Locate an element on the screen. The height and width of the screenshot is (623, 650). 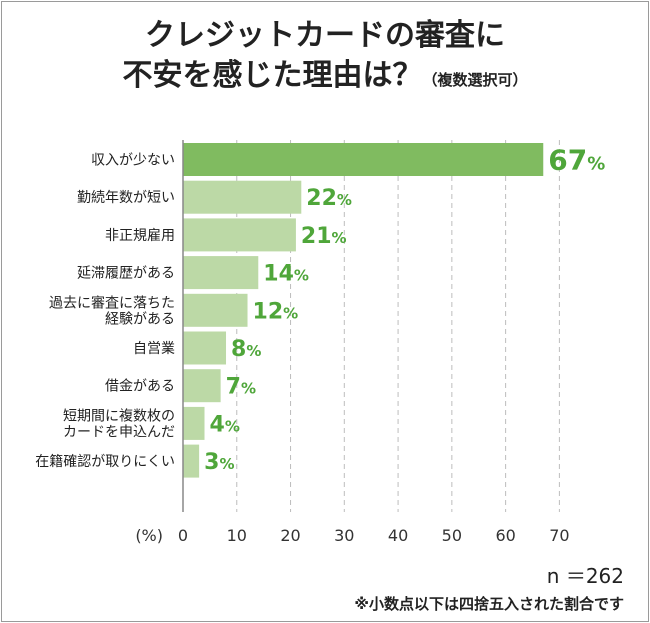
x-tick-label: 70 is located at coordinates (559, 535).